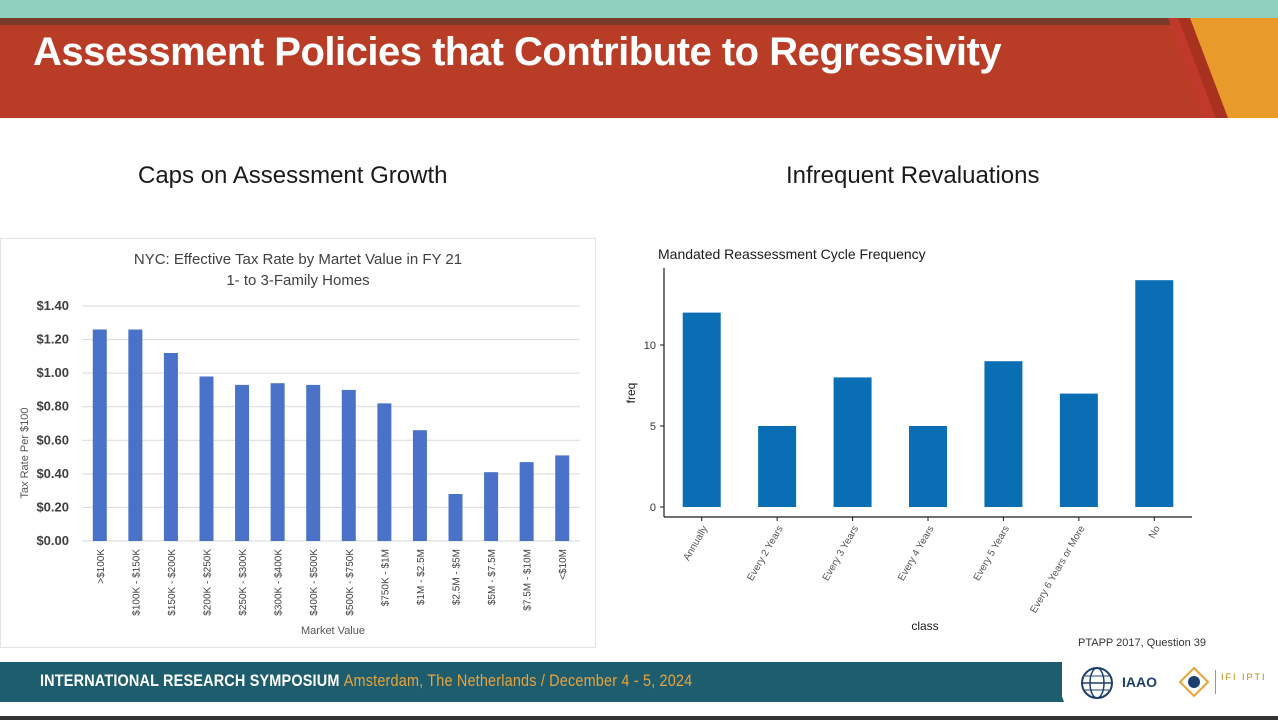 The image size is (1278, 720). Describe the element at coordinates (492, 577) in the screenshot. I see `x-tick-label: $5M - $7.5M` at that location.